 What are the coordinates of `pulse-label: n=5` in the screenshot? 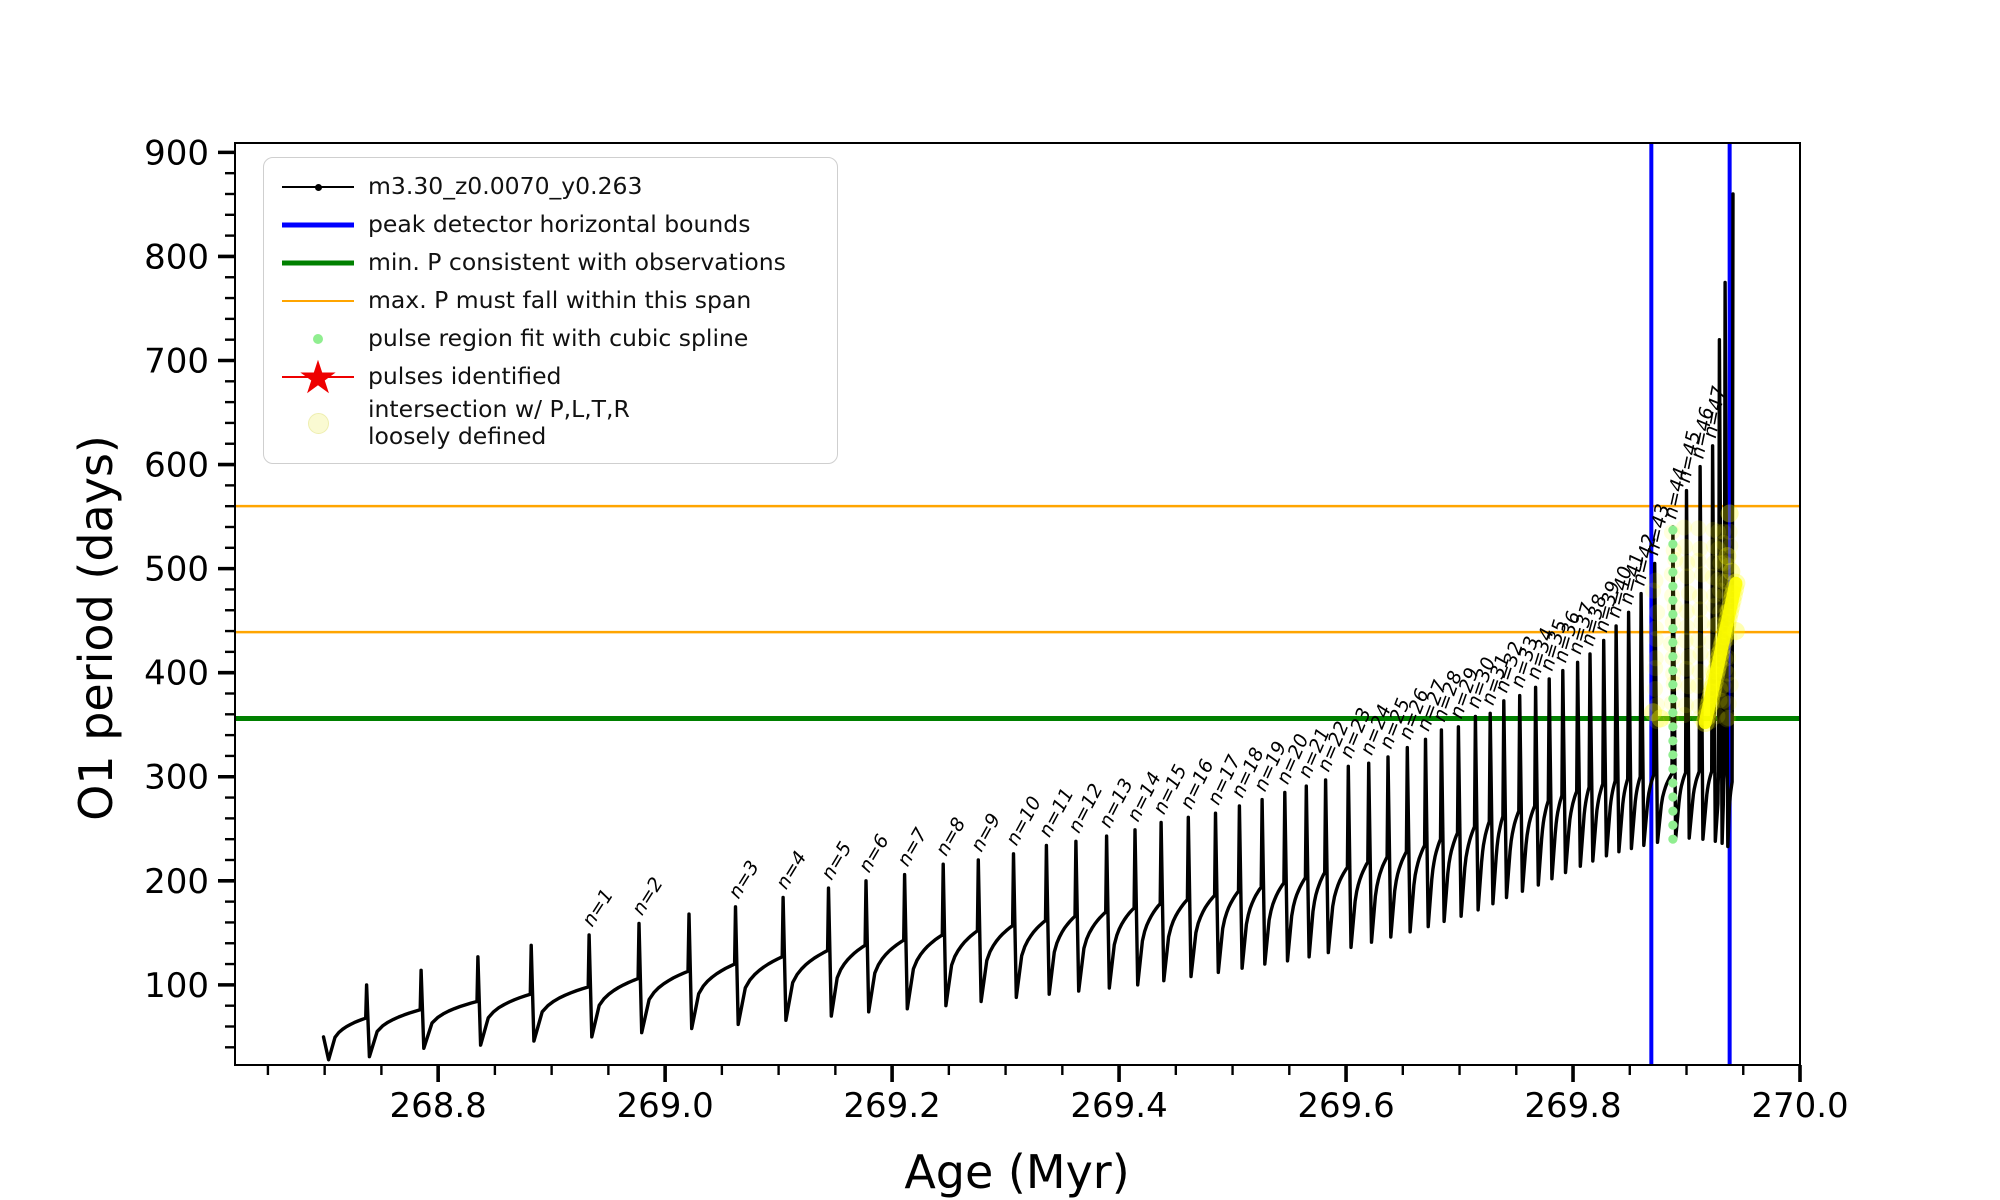 It's located at (837, 861).